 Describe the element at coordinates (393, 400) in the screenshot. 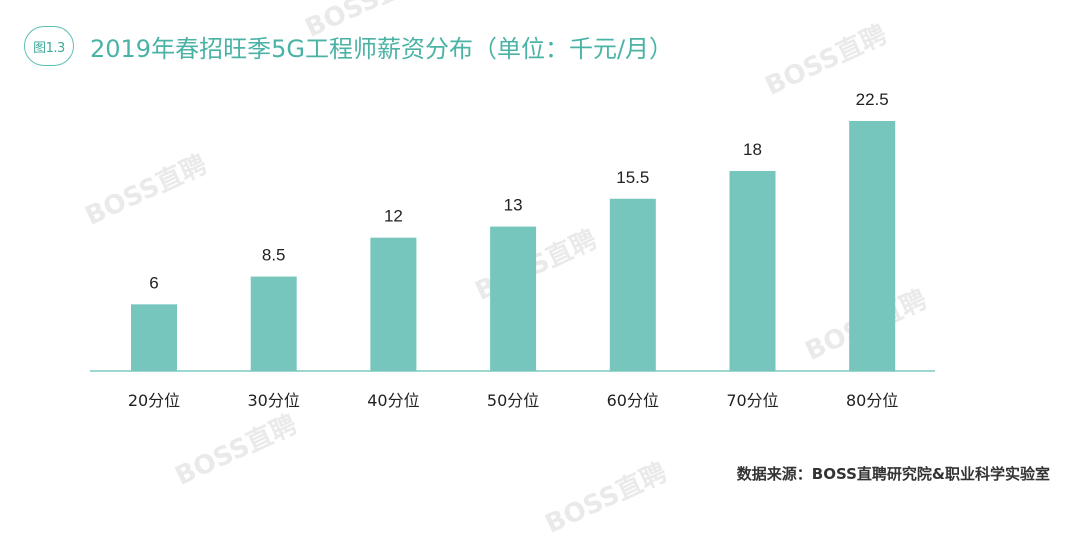

I see `x-tick-label: 40分位` at that location.